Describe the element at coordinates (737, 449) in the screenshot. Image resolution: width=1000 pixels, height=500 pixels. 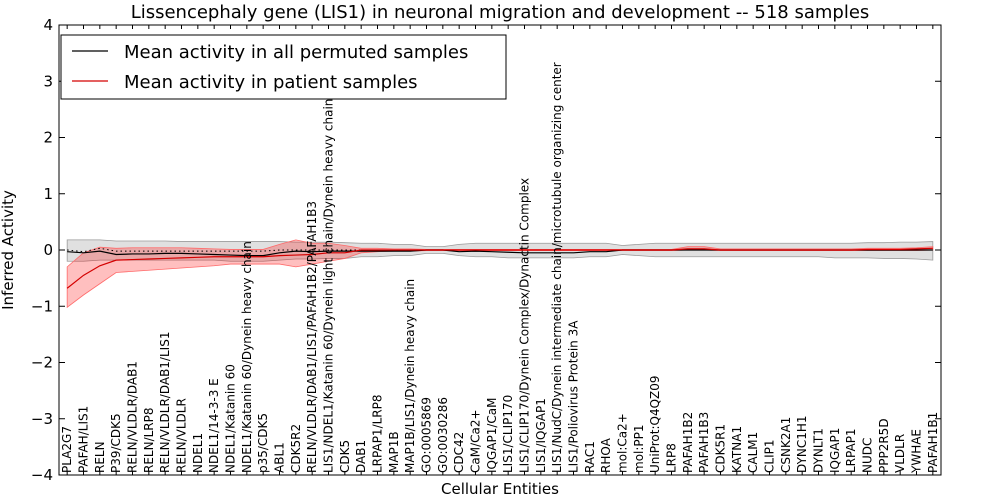
I see `x-tick-label: KATNA1` at that location.